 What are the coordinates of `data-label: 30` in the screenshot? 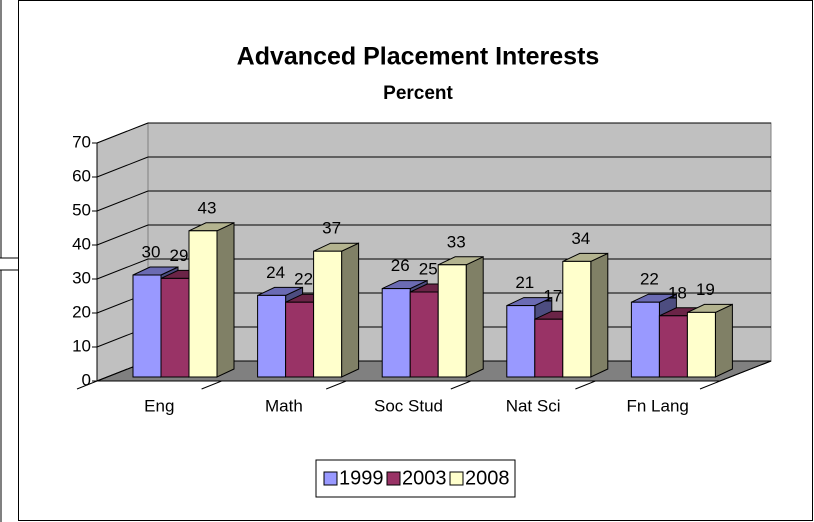 It's located at (151, 251).